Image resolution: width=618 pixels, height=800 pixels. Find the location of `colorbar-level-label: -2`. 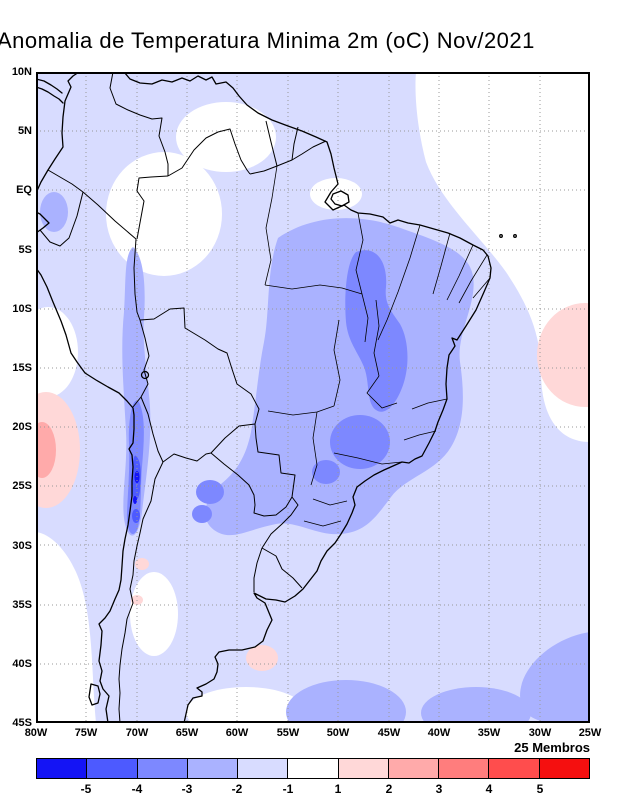

colorbar-level-label: -2 is located at coordinates (237, 789).